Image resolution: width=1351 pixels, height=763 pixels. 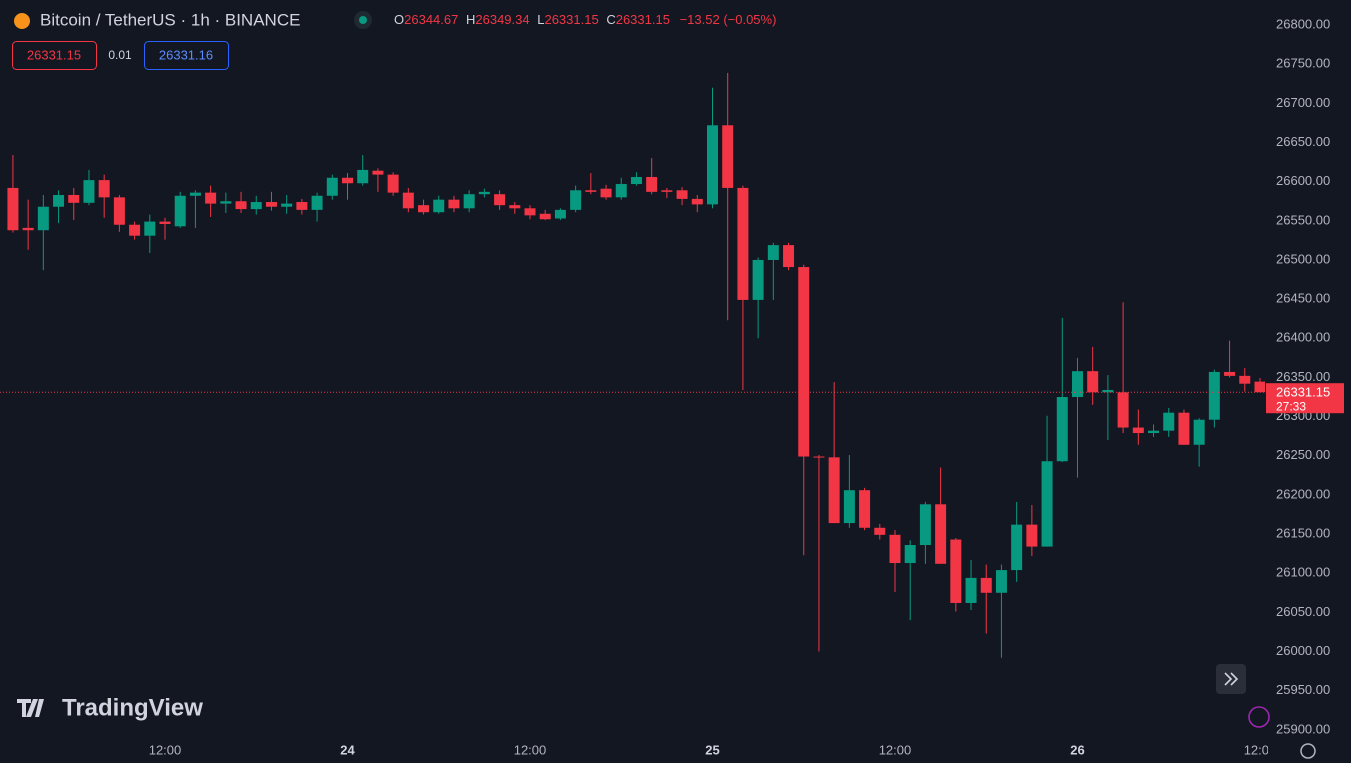 I want to click on buy-box, so click(x=186, y=55).